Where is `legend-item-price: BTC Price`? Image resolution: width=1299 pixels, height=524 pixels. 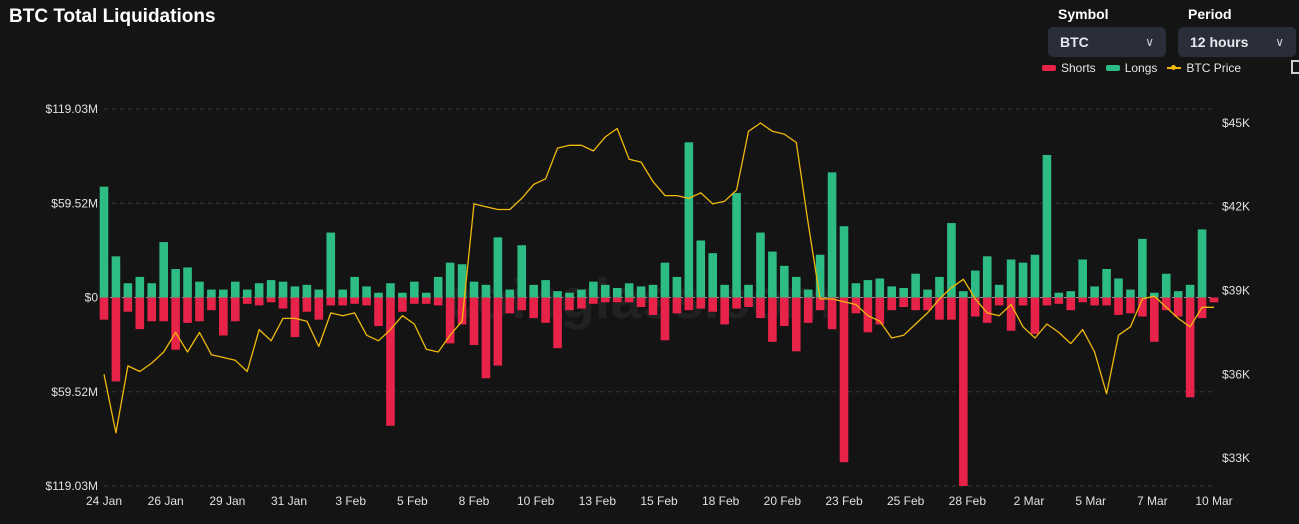 legend-item-price: BTC Price is located at coordinates (1204, 68).